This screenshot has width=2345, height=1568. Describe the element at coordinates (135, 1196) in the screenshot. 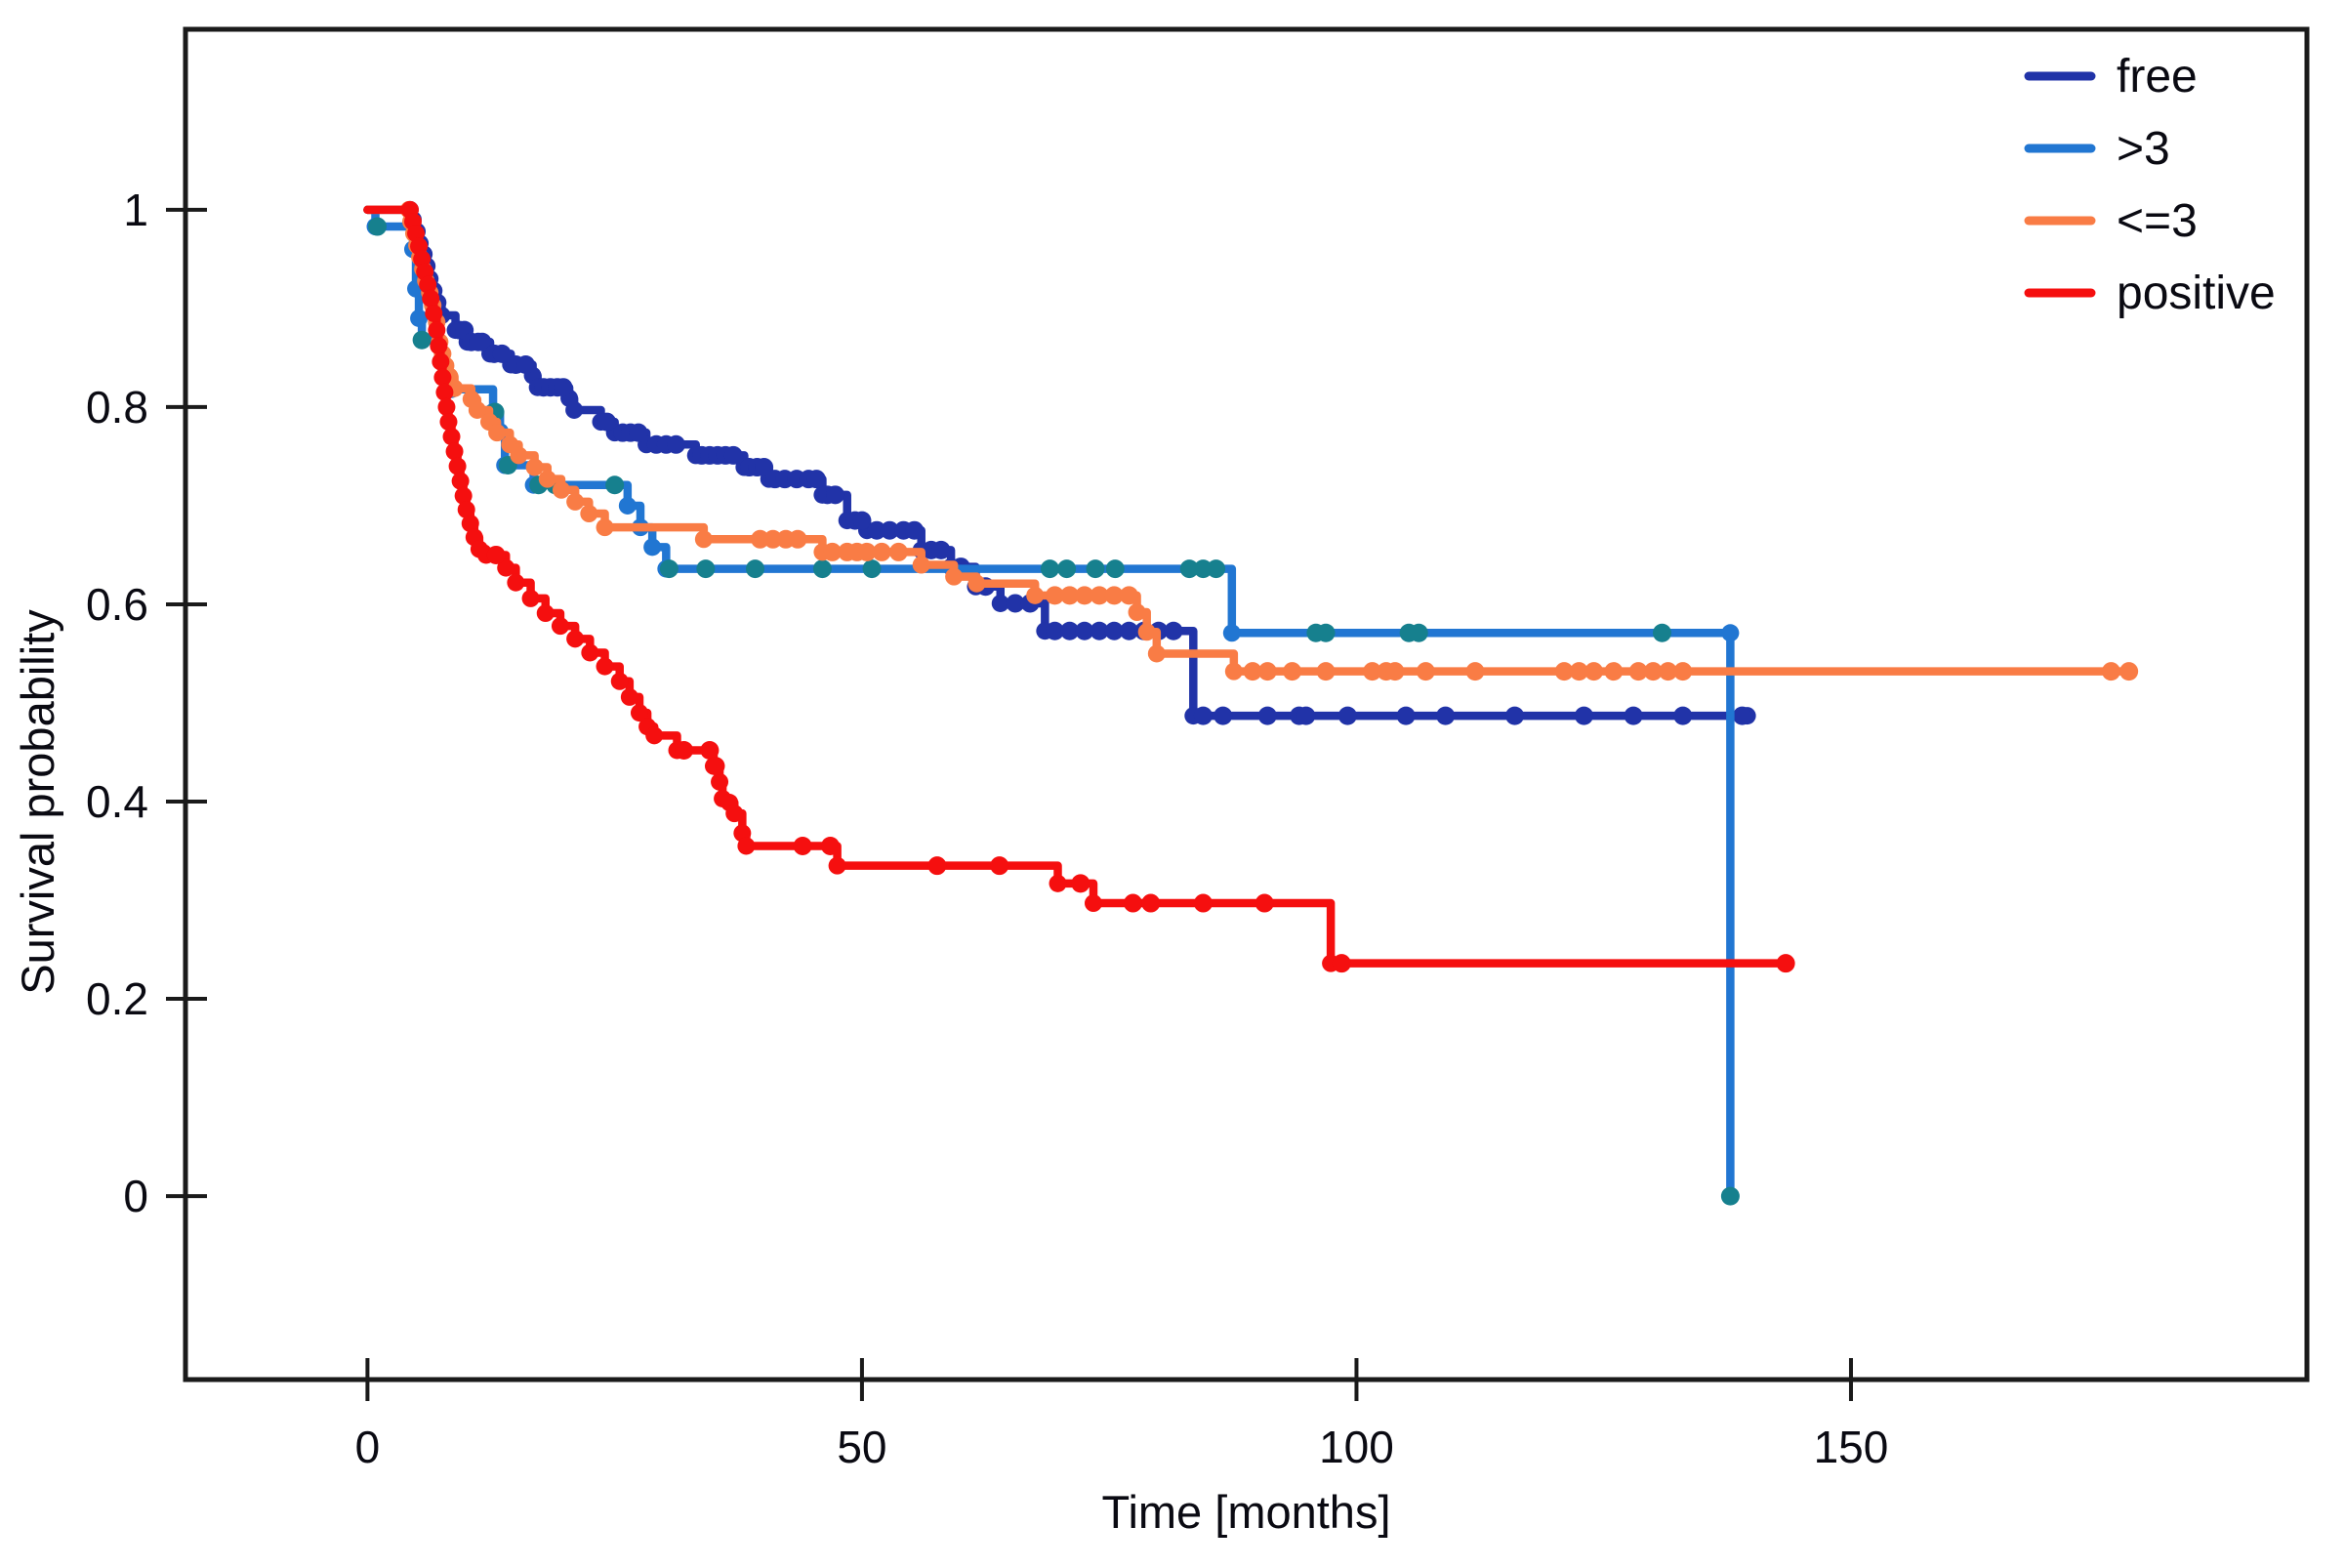

I see `y-tick-label: 0` at that location.